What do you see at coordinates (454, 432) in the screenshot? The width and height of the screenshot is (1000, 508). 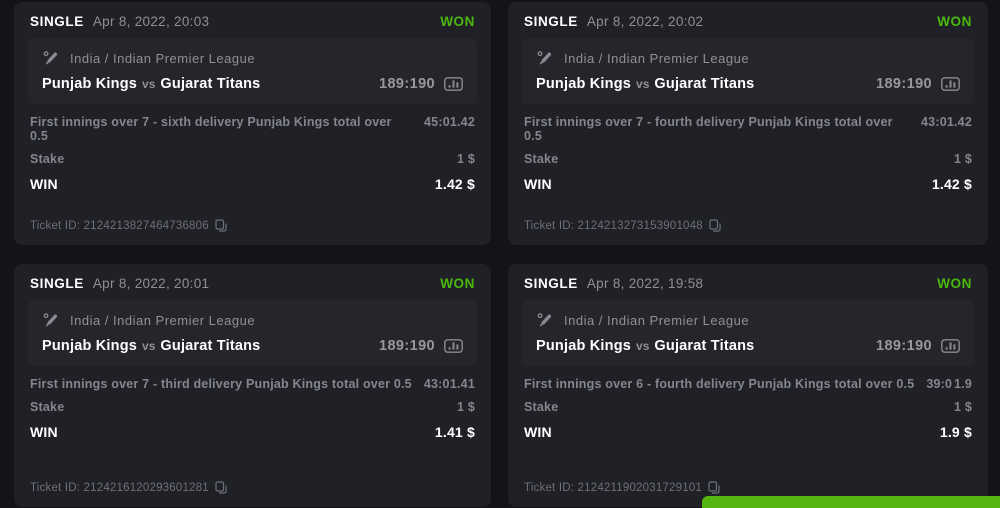 I see `win-value: 1.41 $` at bounding box center [454, 432].